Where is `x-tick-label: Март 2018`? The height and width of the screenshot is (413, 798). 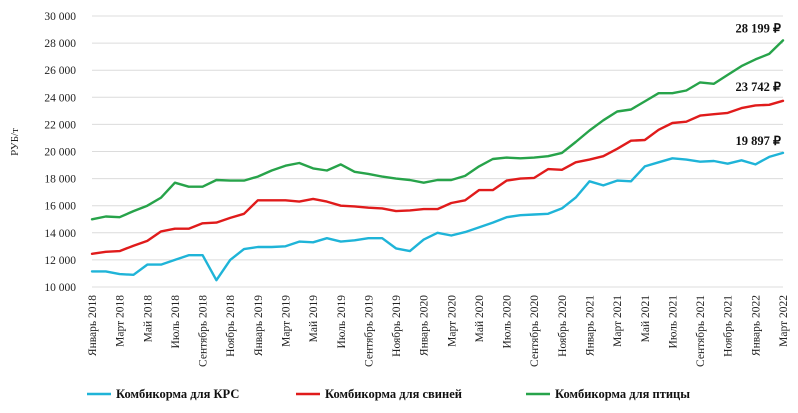 x-tick-label: Март 2018 is located at coordinates (121, 321).